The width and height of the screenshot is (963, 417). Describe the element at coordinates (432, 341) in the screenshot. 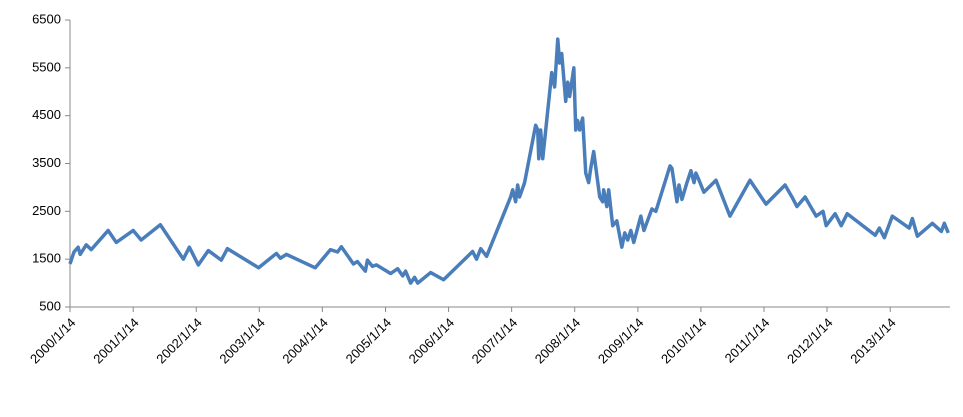

I see `x-tick-label: 2006/1/14` at that location.